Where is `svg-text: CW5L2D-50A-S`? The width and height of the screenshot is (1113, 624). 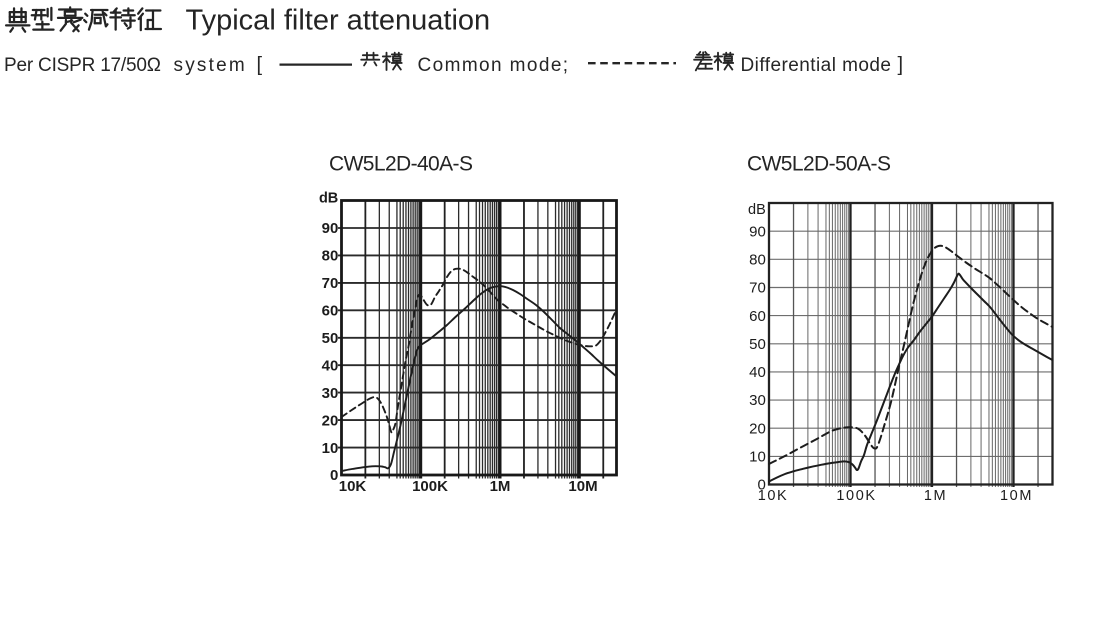 svg-text: CW5L2D-50A-S is located at coordinates (819, 164).